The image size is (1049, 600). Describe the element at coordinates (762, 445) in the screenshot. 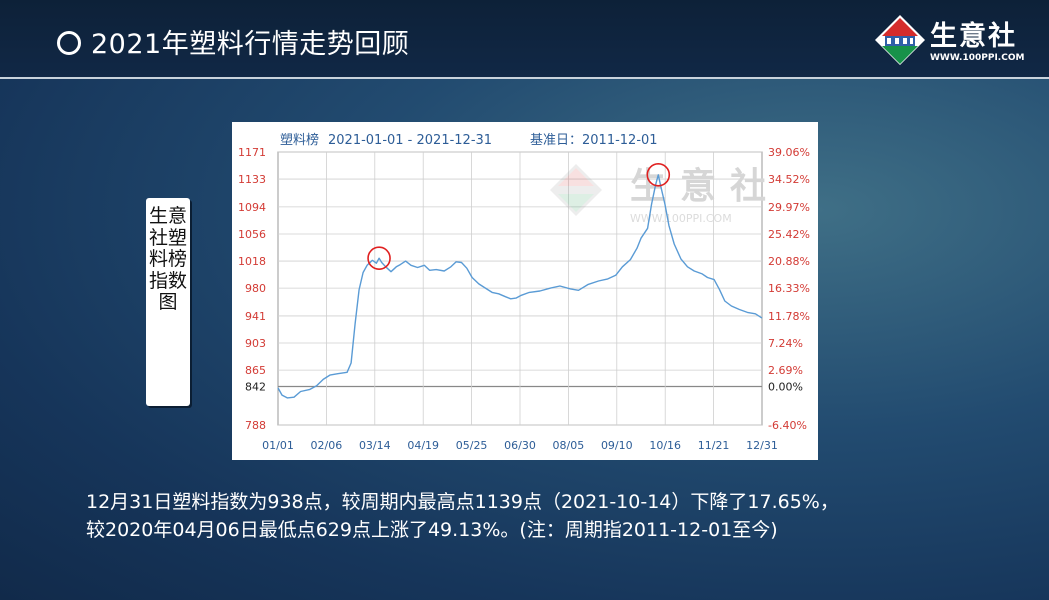

I see `x-tick-label: 12/31` at that location.